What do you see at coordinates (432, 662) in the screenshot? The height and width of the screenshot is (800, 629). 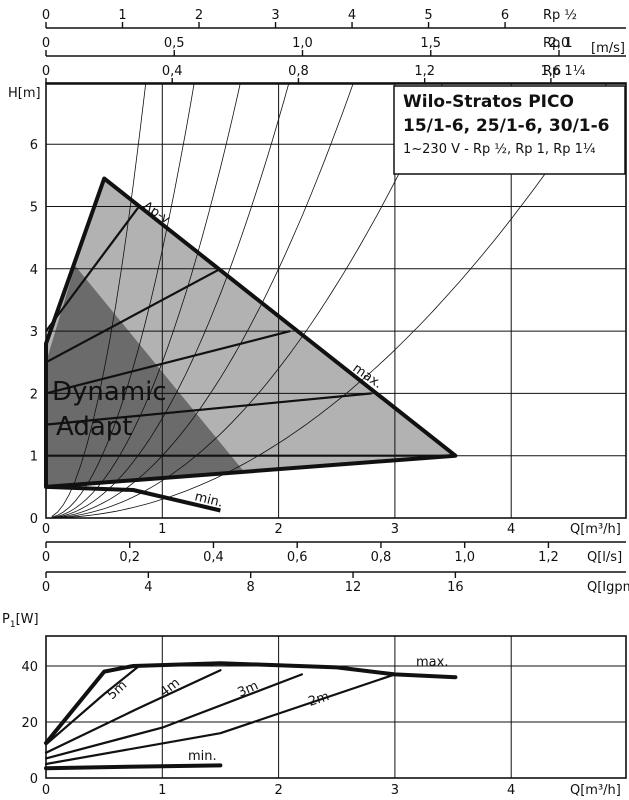 I see `power-max-label: max.` at bounding box center [432, 662].